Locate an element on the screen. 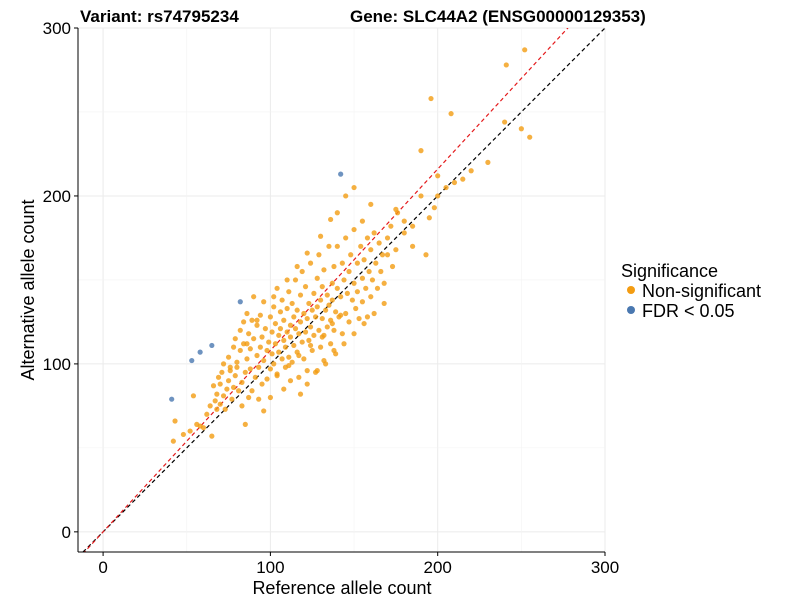 The width and height of the screenshot is (800, 605). legend-marker-fdr is located at coordinates (631, 310).